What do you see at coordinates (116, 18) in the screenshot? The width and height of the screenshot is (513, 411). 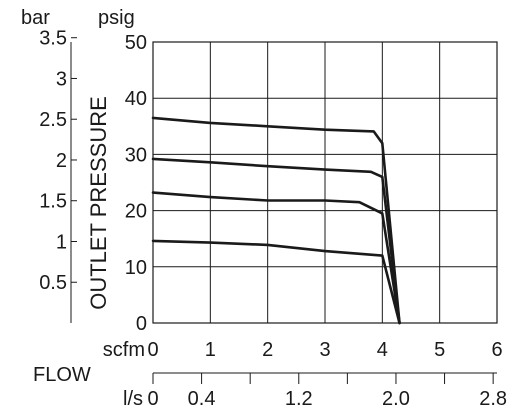 I see `psig-unit-label: psig` at bounding box center [116, 18].